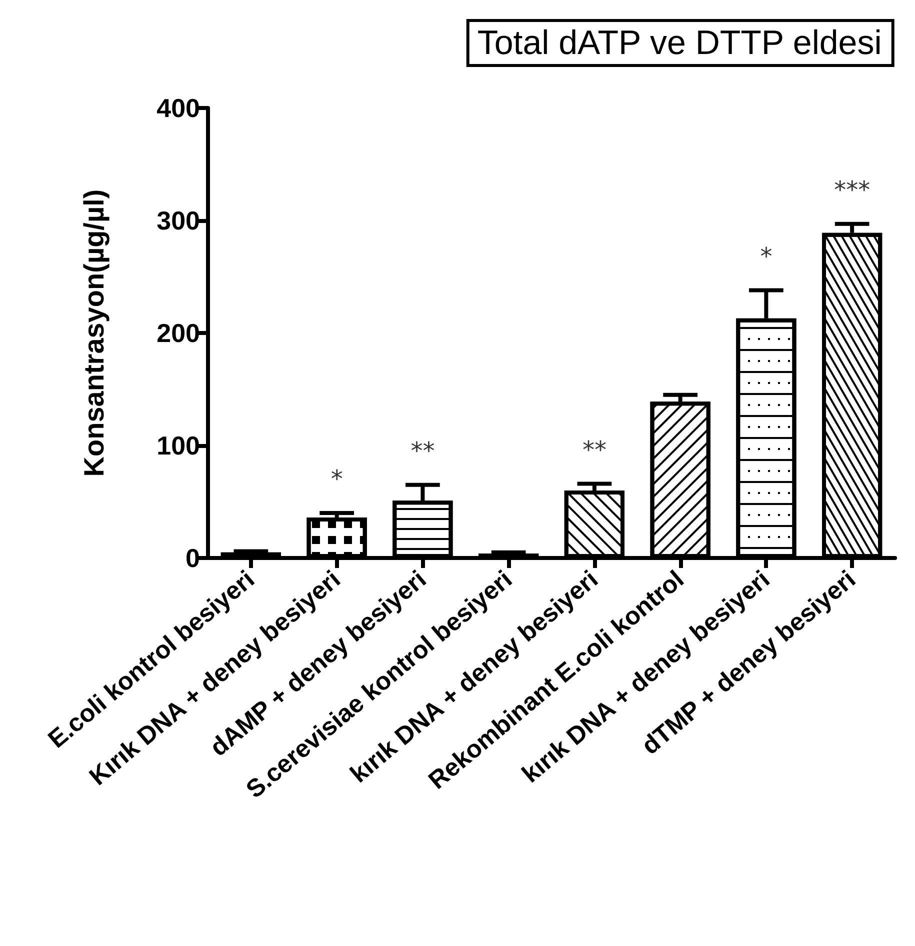 This screenshot has width=915, height=946. Describe the element at coordinates (852, 190) in the screenshot. I see `data-label: ***` at that location.